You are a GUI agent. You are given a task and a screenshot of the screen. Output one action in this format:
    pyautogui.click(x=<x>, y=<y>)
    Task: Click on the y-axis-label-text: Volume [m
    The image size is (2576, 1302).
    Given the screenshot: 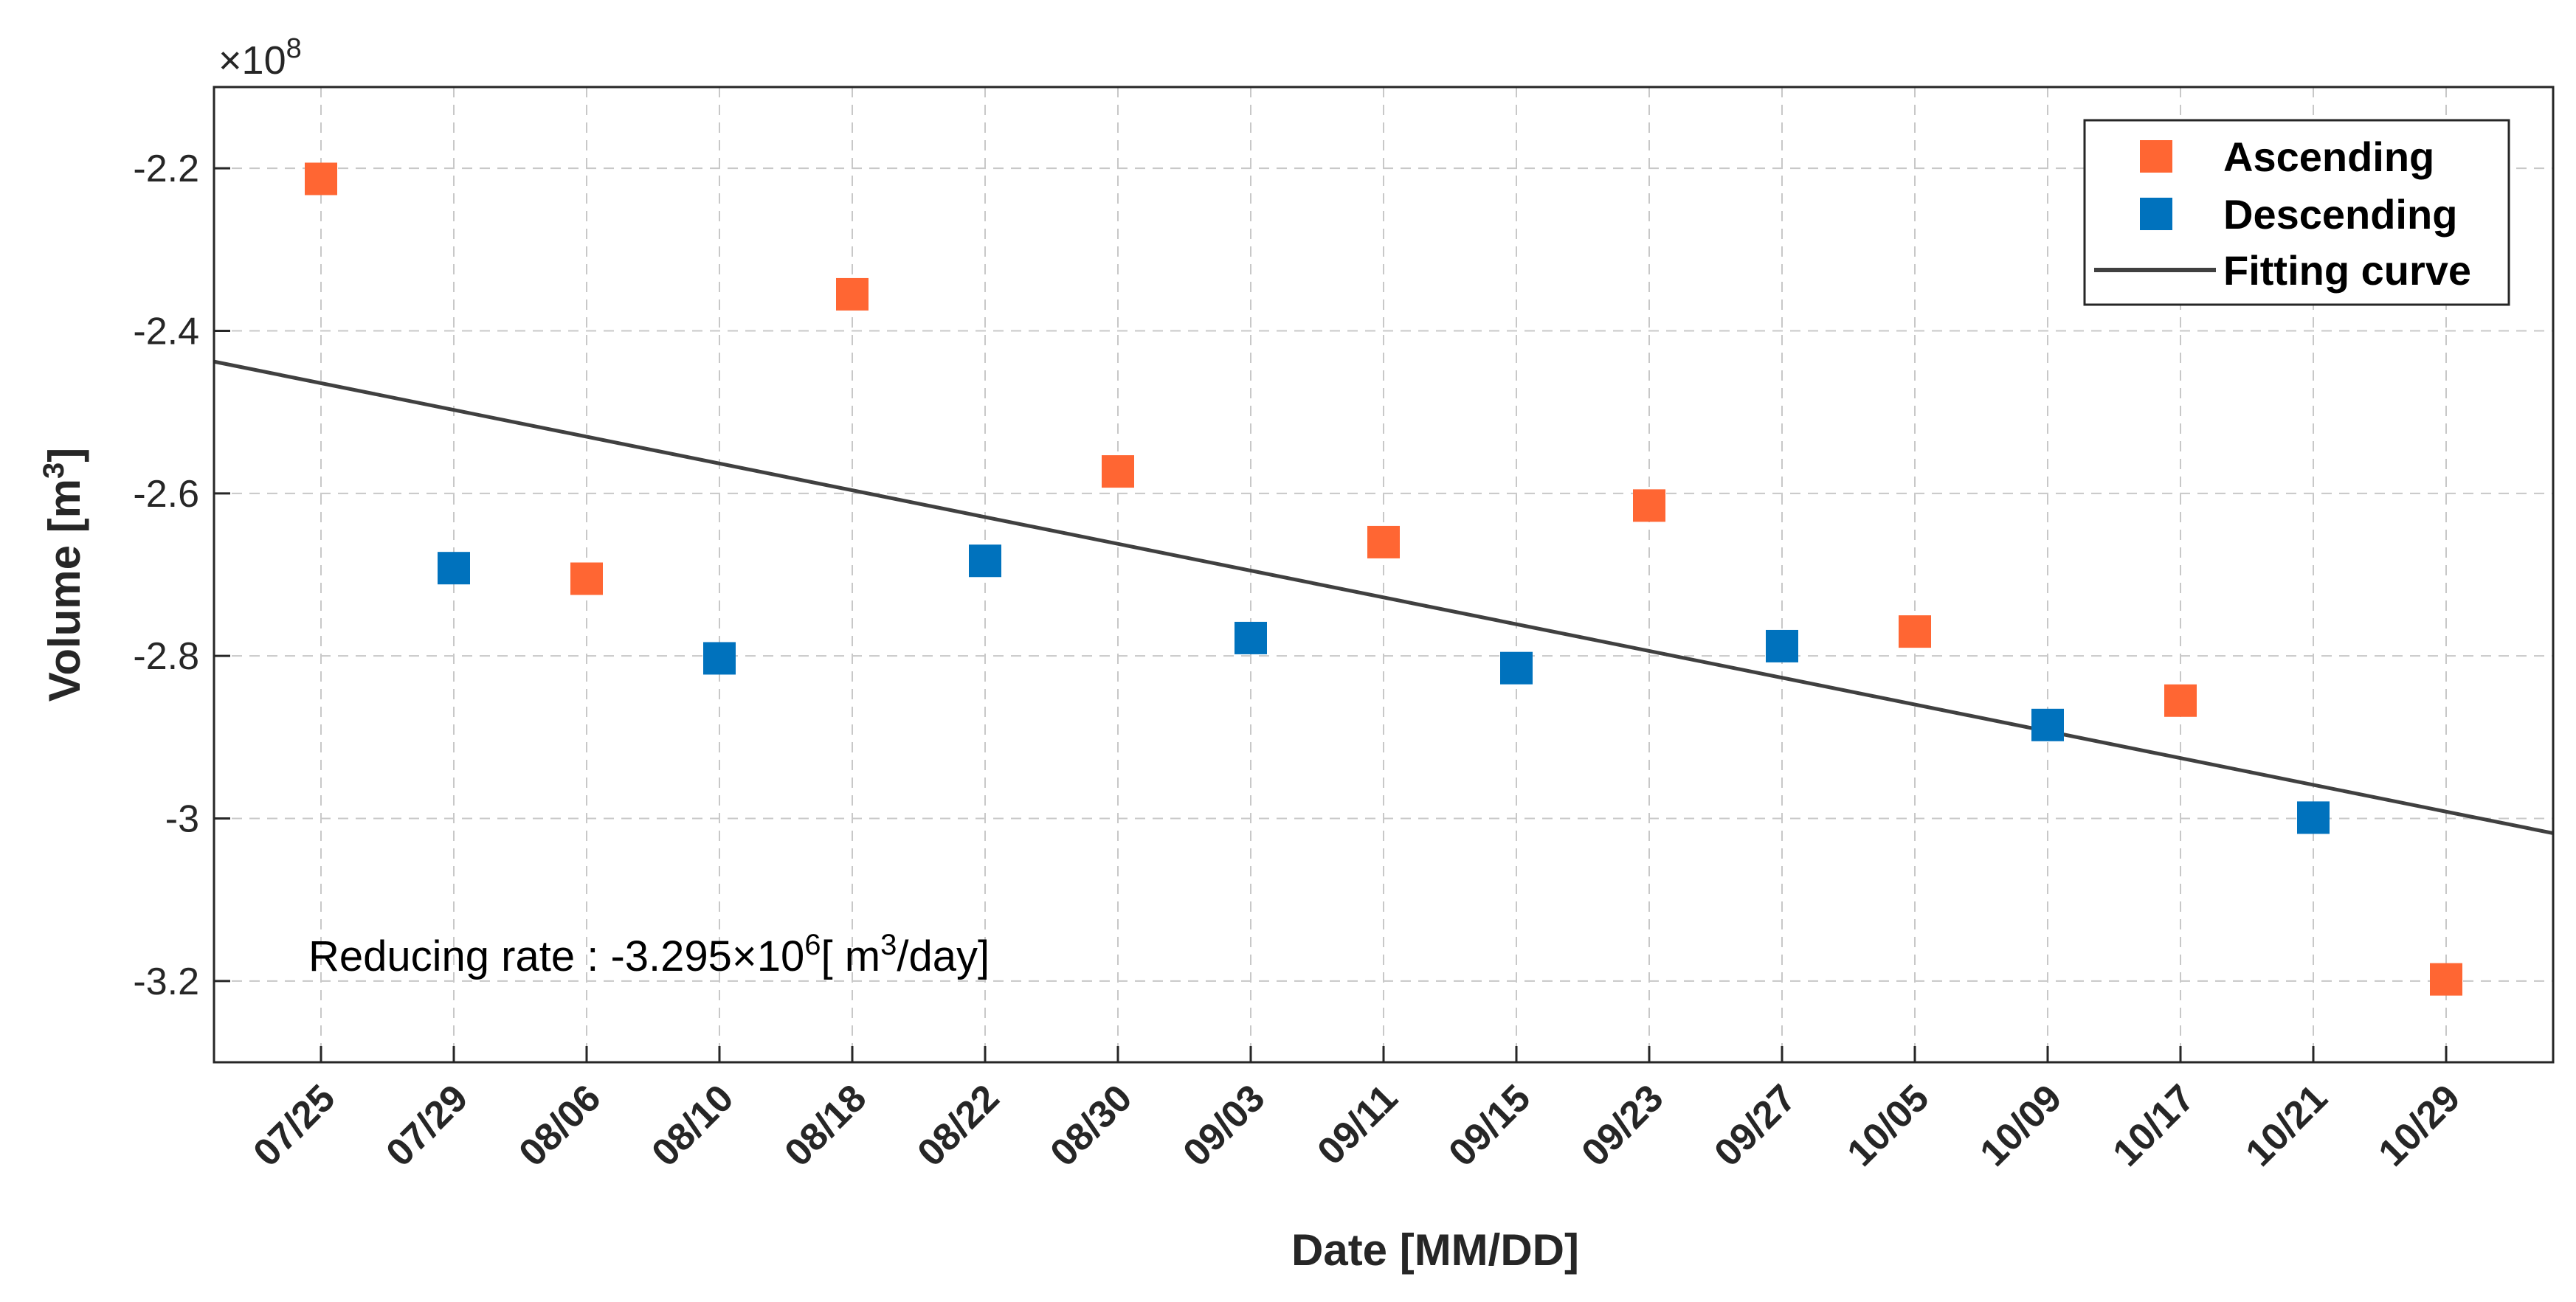 What is the action you would take?
    pyautogui.click(x=64, y=591)
    